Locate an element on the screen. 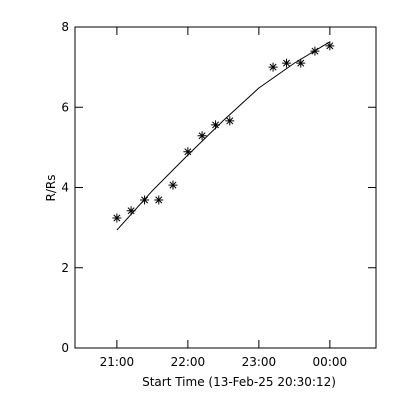  y-tick-label: 8 is located at coordinates (65, 27).